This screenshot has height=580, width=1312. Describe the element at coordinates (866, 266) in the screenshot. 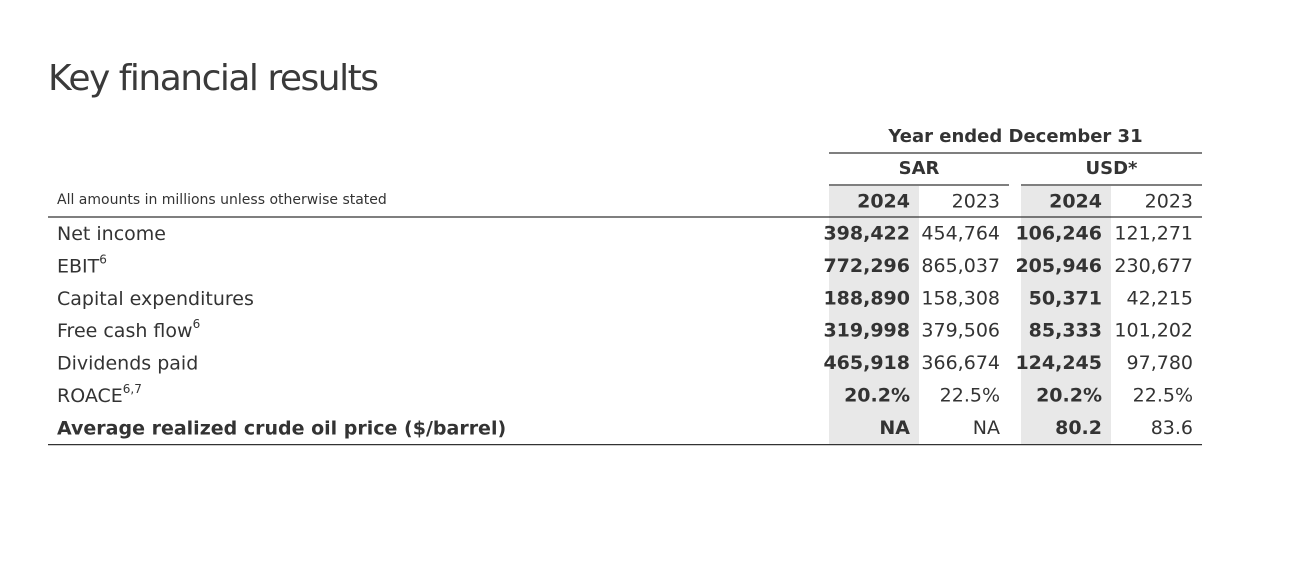

I see `cell-value: 772,296` at that location.